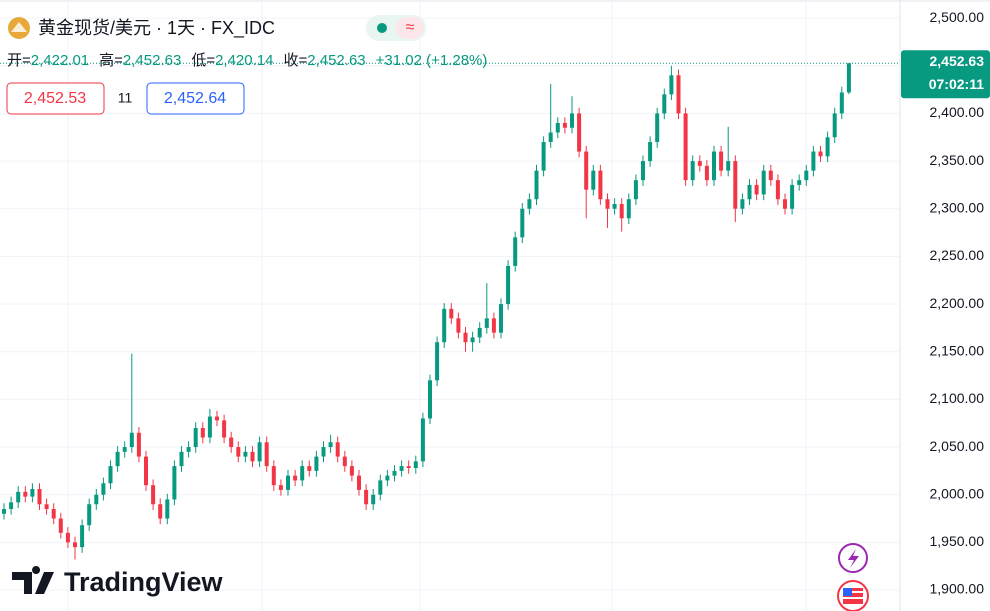  What do you see at coordinates (957, 207) in the screenshot?
I see `y-tick-label: 2,300.00` at bounding box center [957, 207].